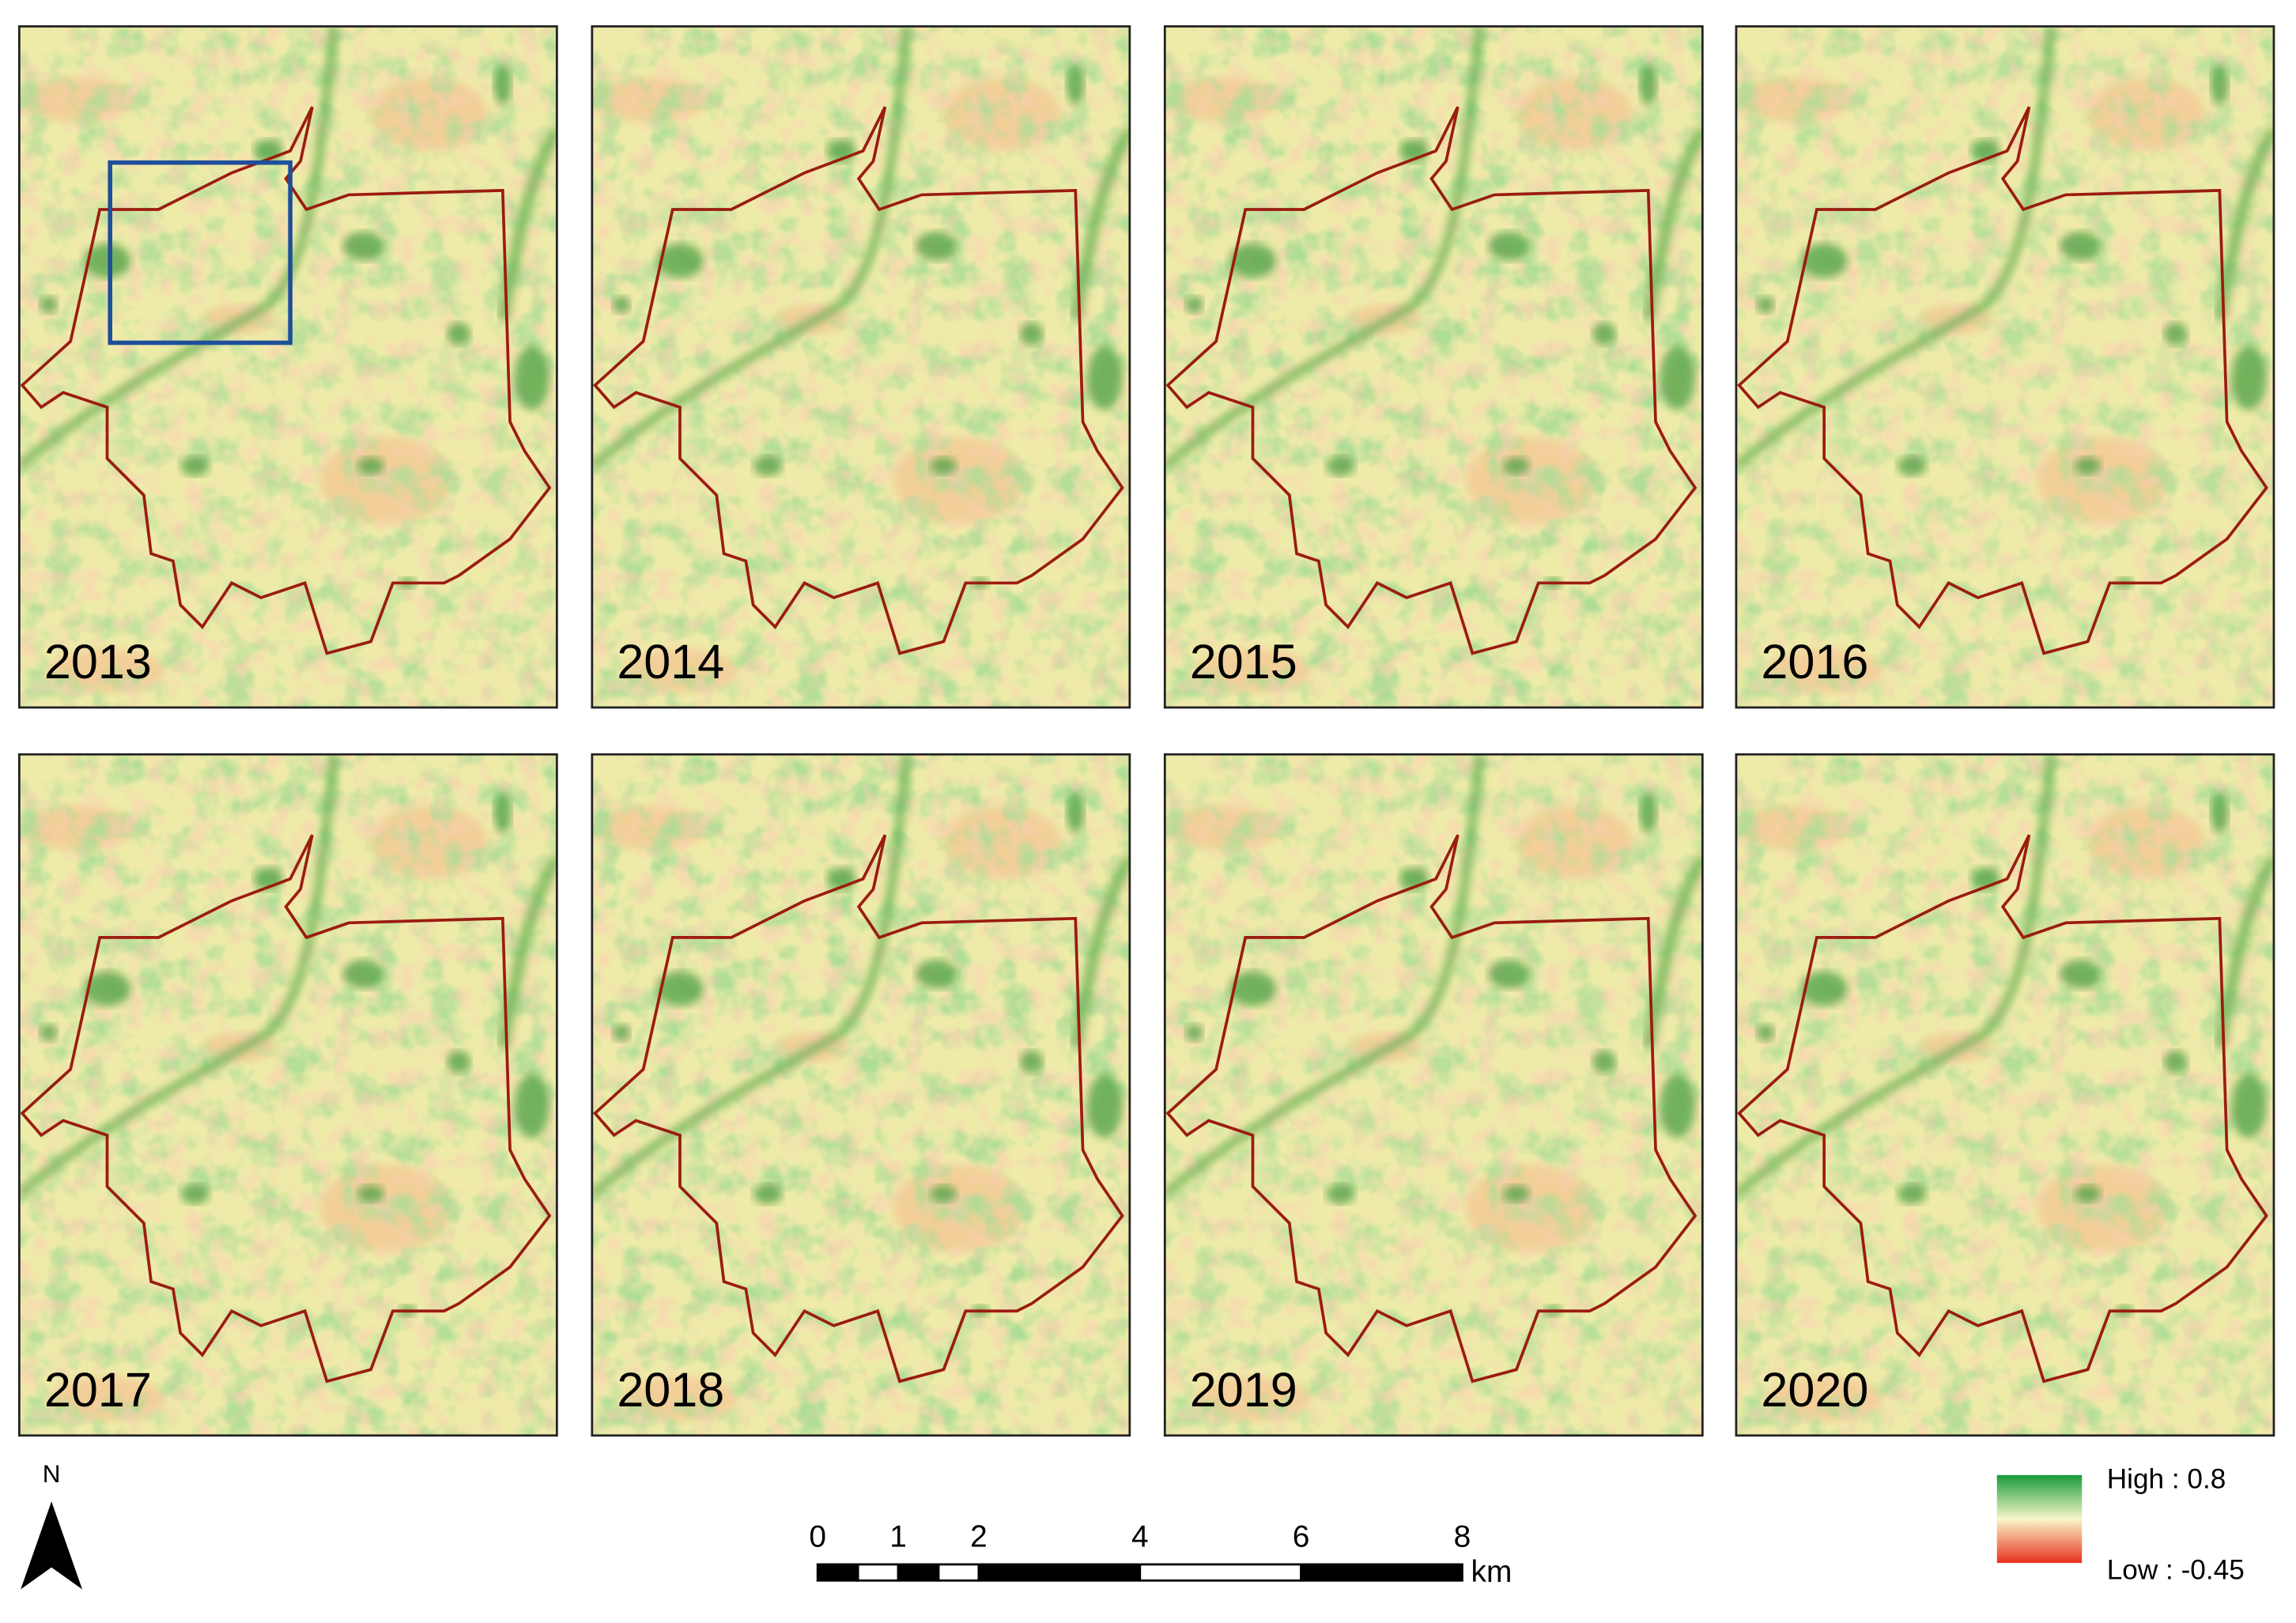 Image resolution: width=2296 pixels, height=1623 pixels. Describe the element at coordinates (670, 662) in the screenshot. I see `year-label: 2014` at that location.